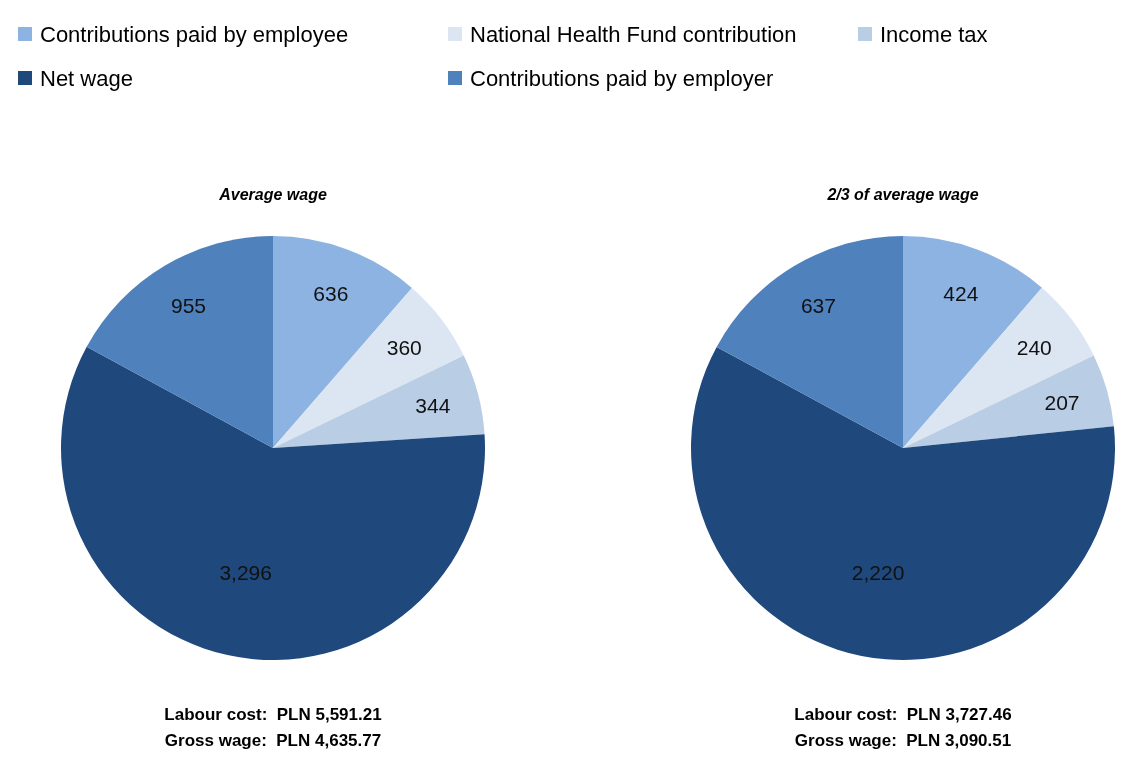 This screenshot has width=1144, height=760. I want to click on legend-label: National Health Fund contribution, so click(633, 34).